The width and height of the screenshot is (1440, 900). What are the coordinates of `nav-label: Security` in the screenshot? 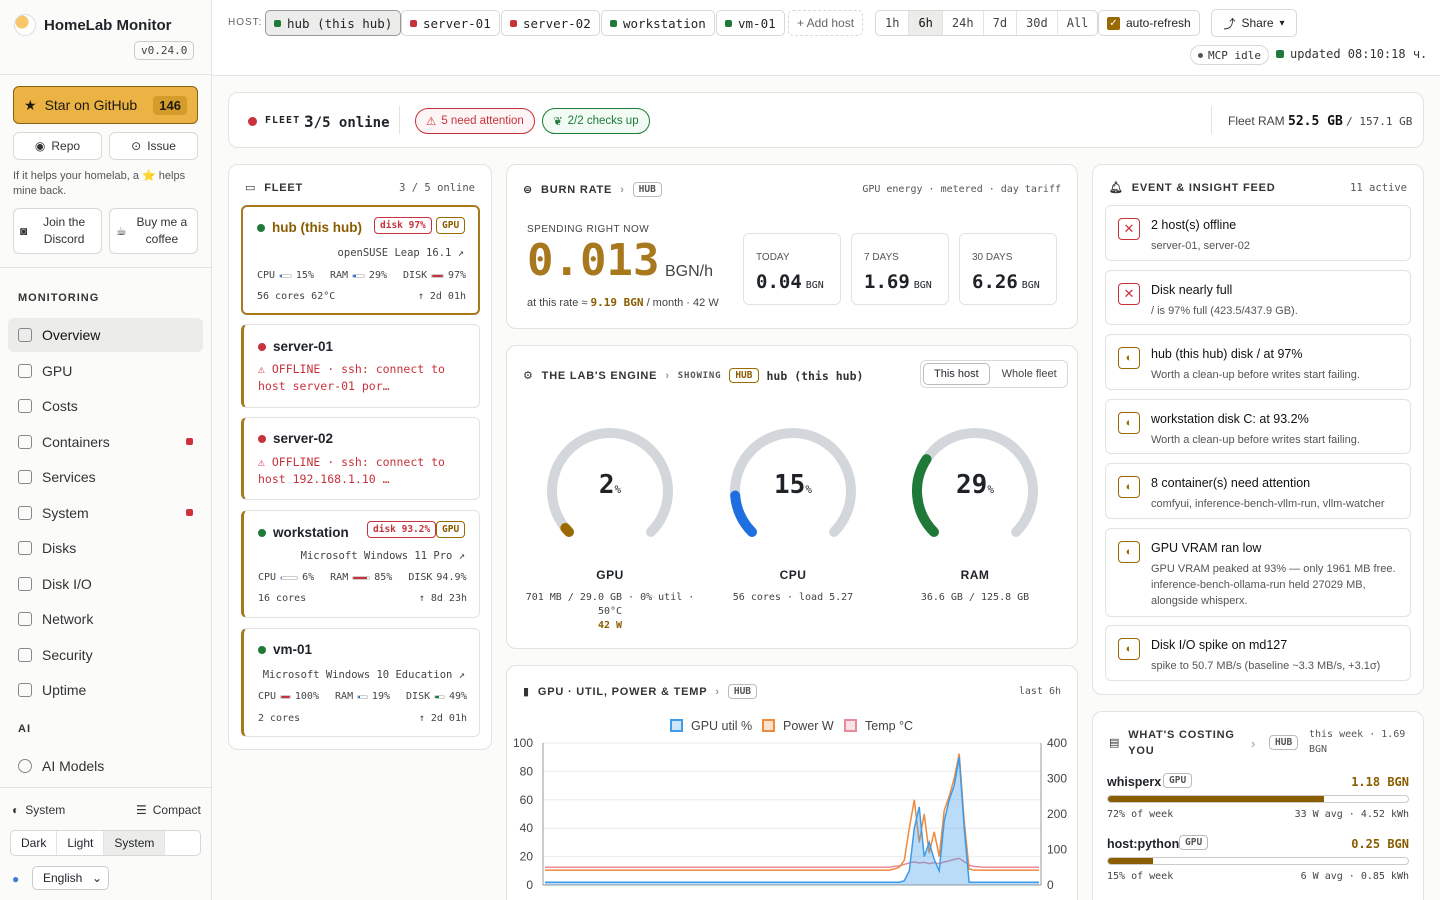 It's located at (67, 654).